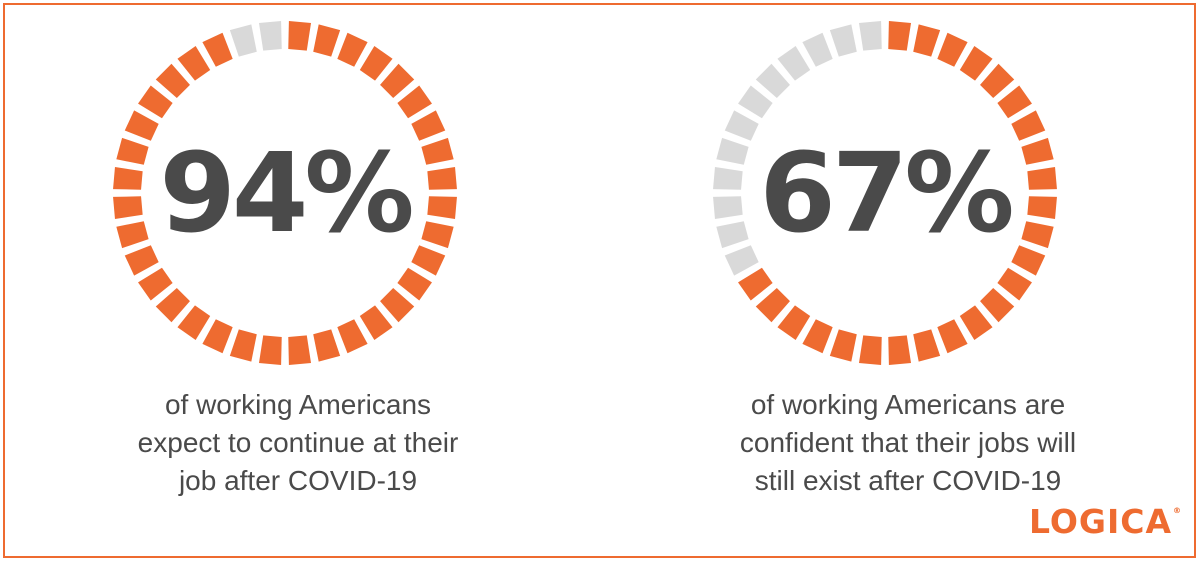 This screenshot has height=565, width=1203. I want to click on logica-logo: LOGICA®, so click(1105, 521).